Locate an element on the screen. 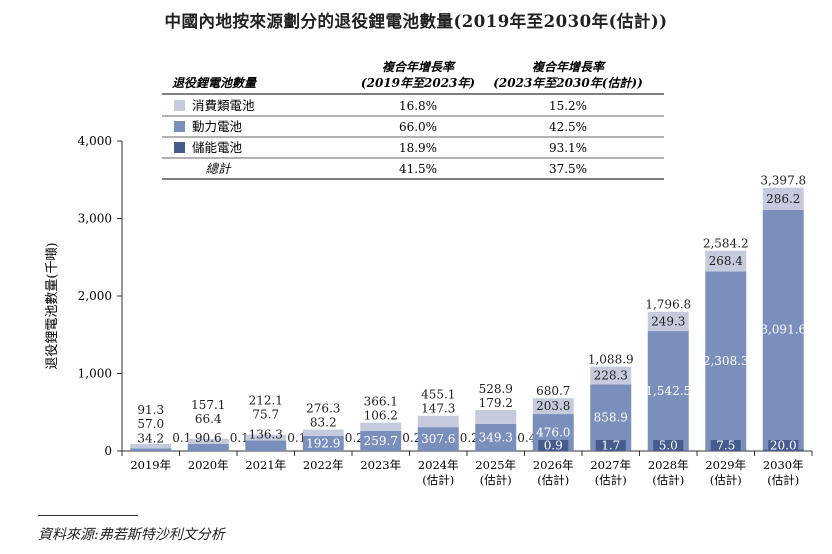 This screenshot has width=832, height=554. data-label-power: 90.6 is located at coordinates (208, 438).